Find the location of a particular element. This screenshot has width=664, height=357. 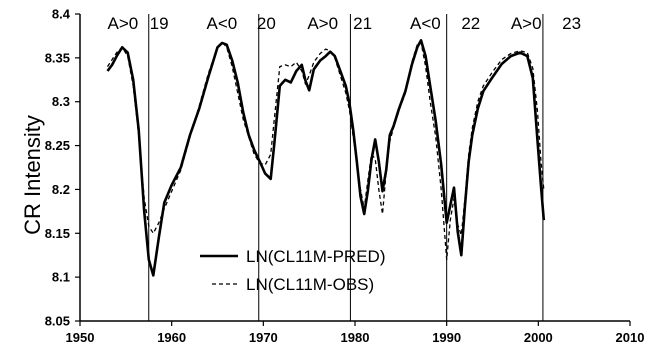

y-tick-label: 8.35 is located at coordinates (57, 57).